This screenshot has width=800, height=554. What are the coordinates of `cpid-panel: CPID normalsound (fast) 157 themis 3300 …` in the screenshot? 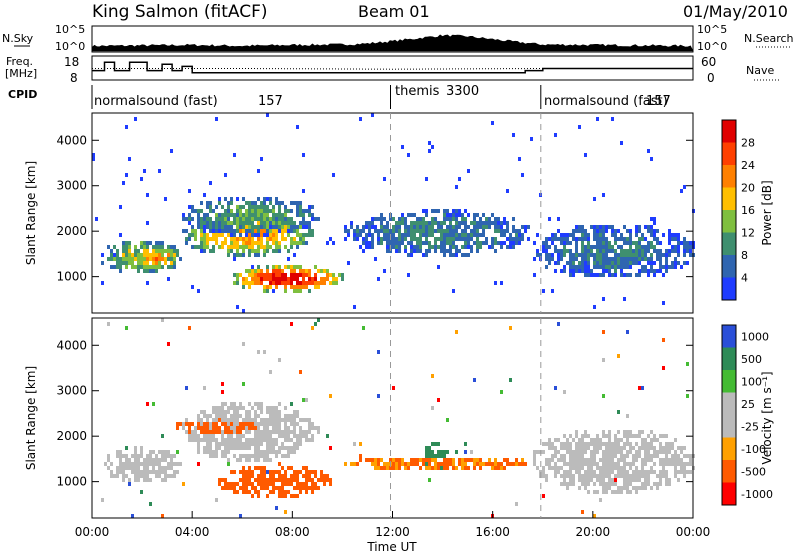 It's located at (339, 96).